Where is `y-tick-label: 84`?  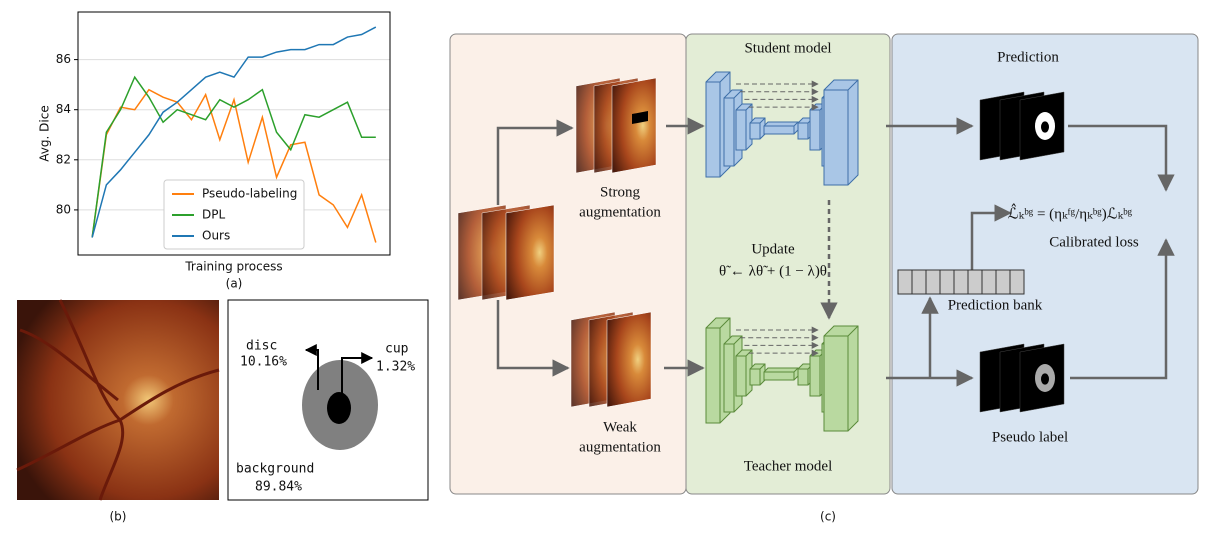 y-tick-label: 84 is located at coordinates (63, 109).